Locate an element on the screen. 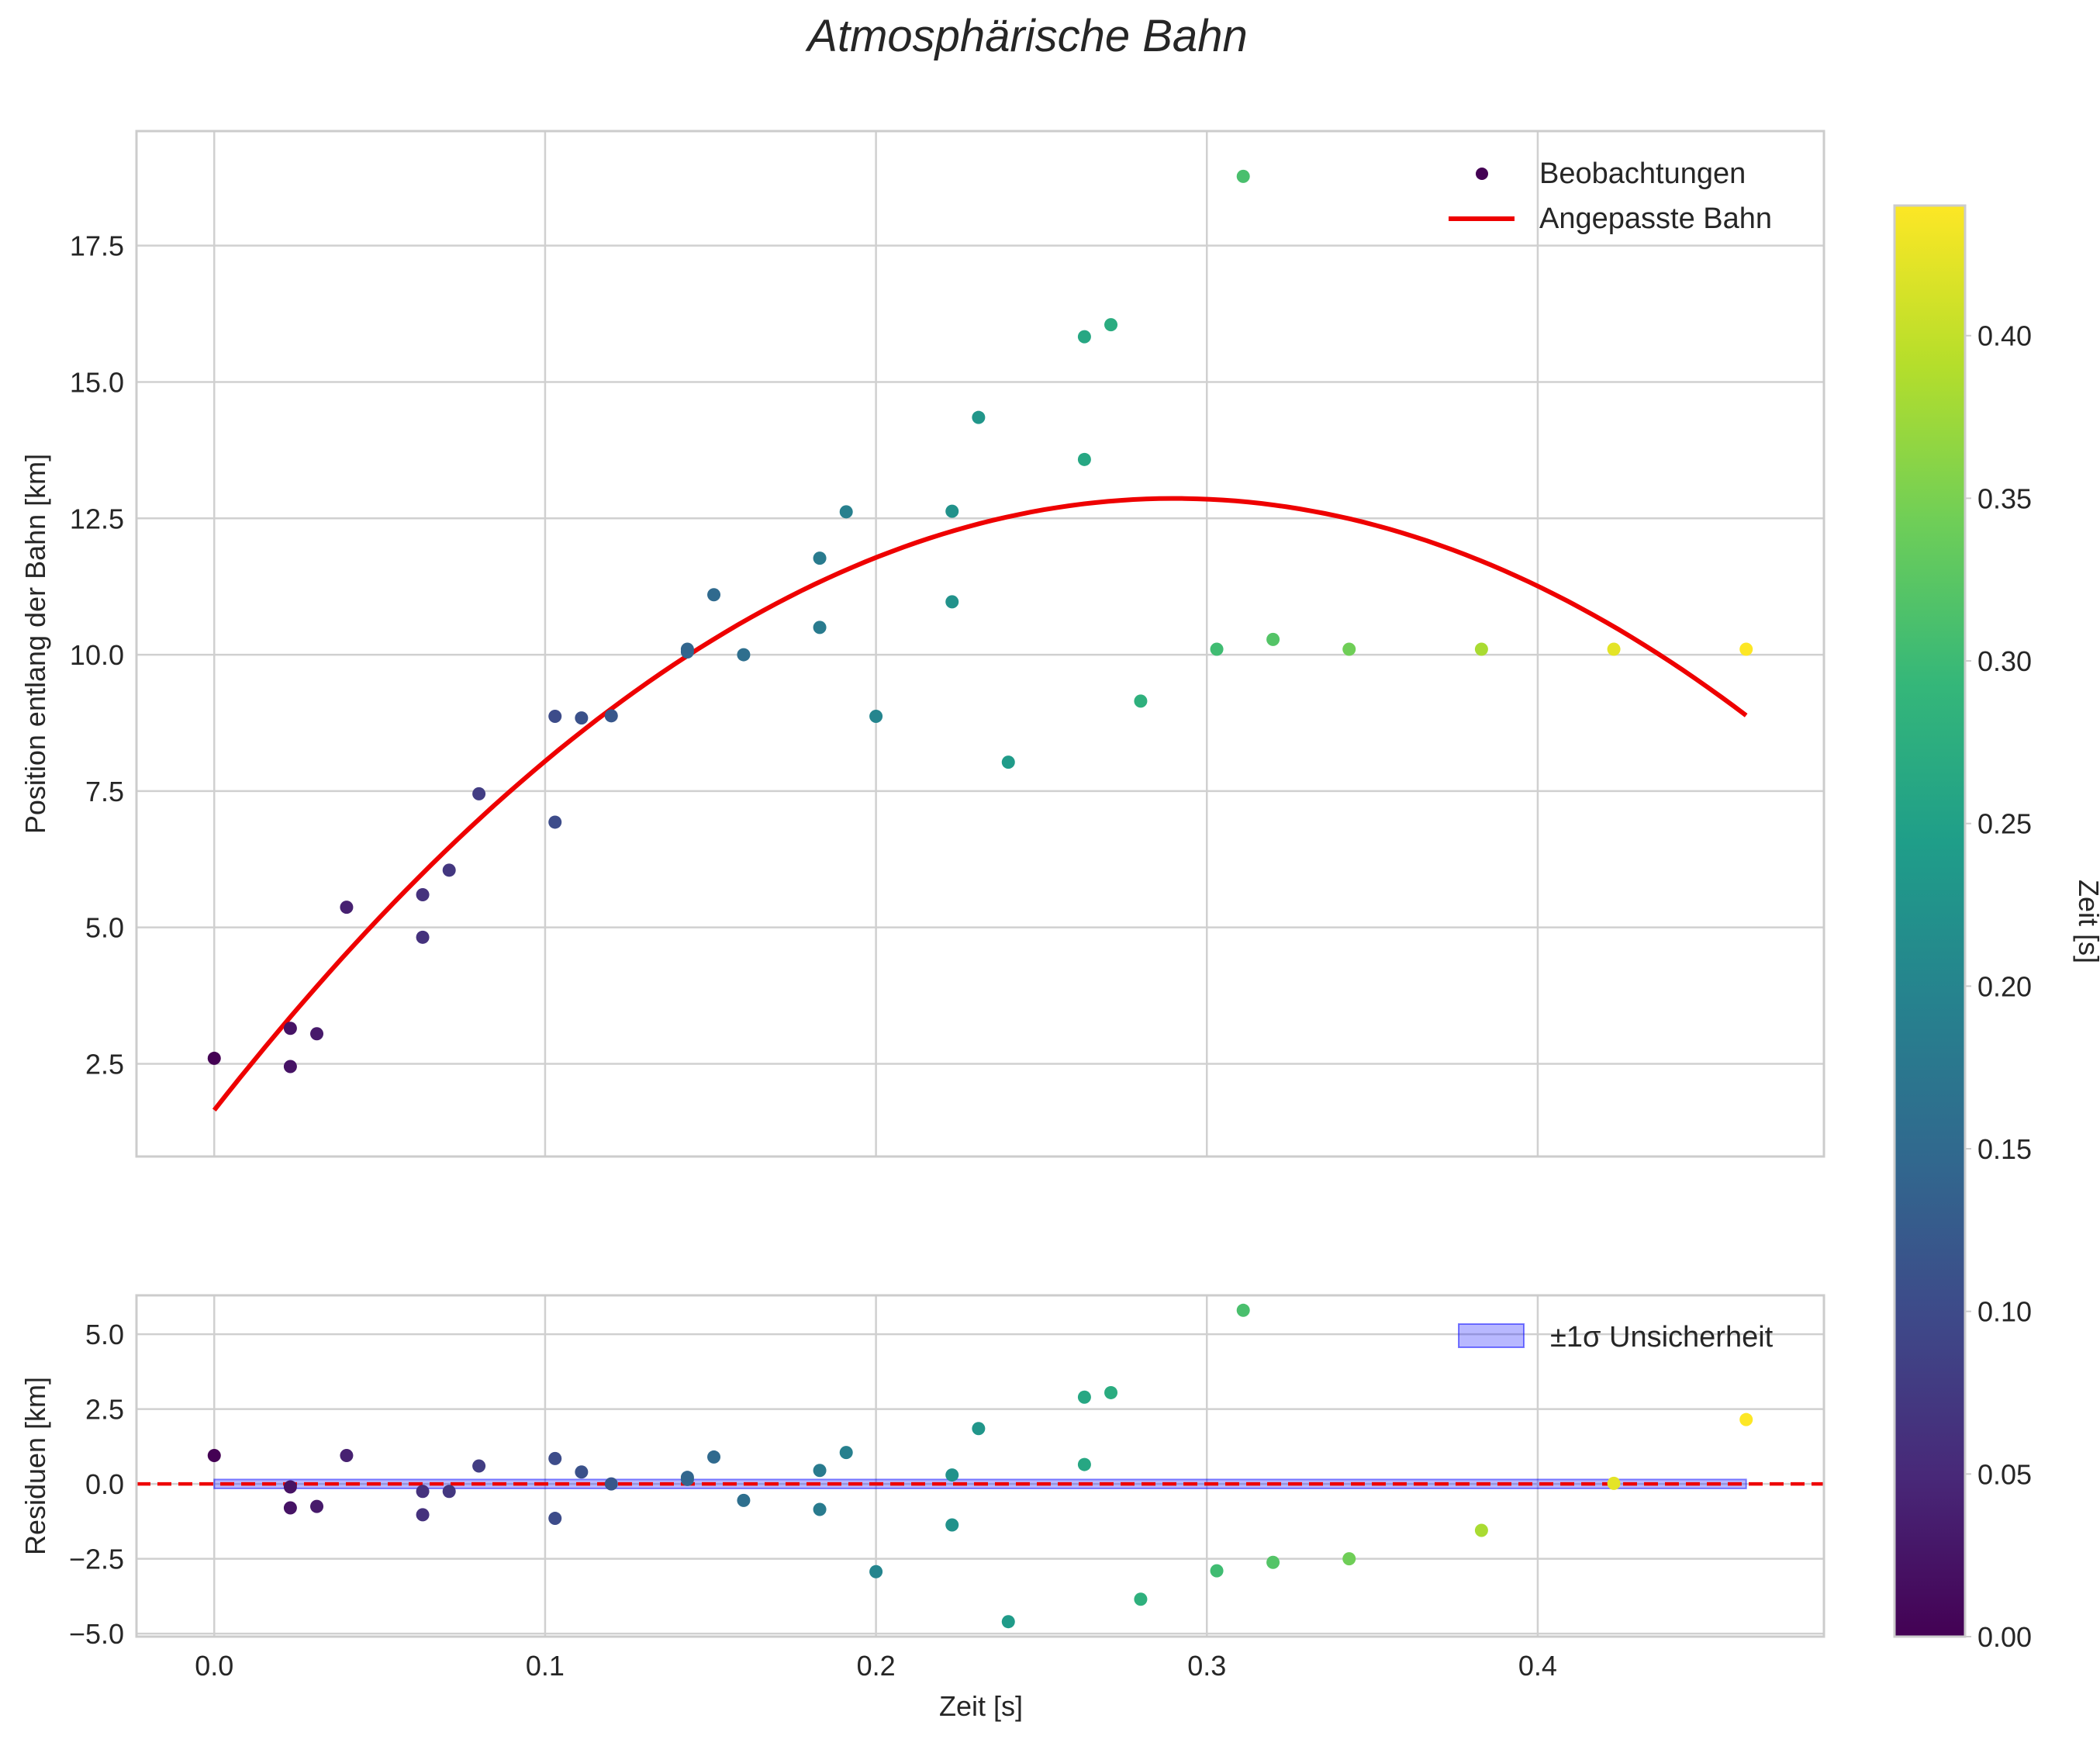 Image resolution: width=2100 pixels, height=1746 pixels. residual-y-tick-label: 2.5 is located at coordinates (104, 1410).